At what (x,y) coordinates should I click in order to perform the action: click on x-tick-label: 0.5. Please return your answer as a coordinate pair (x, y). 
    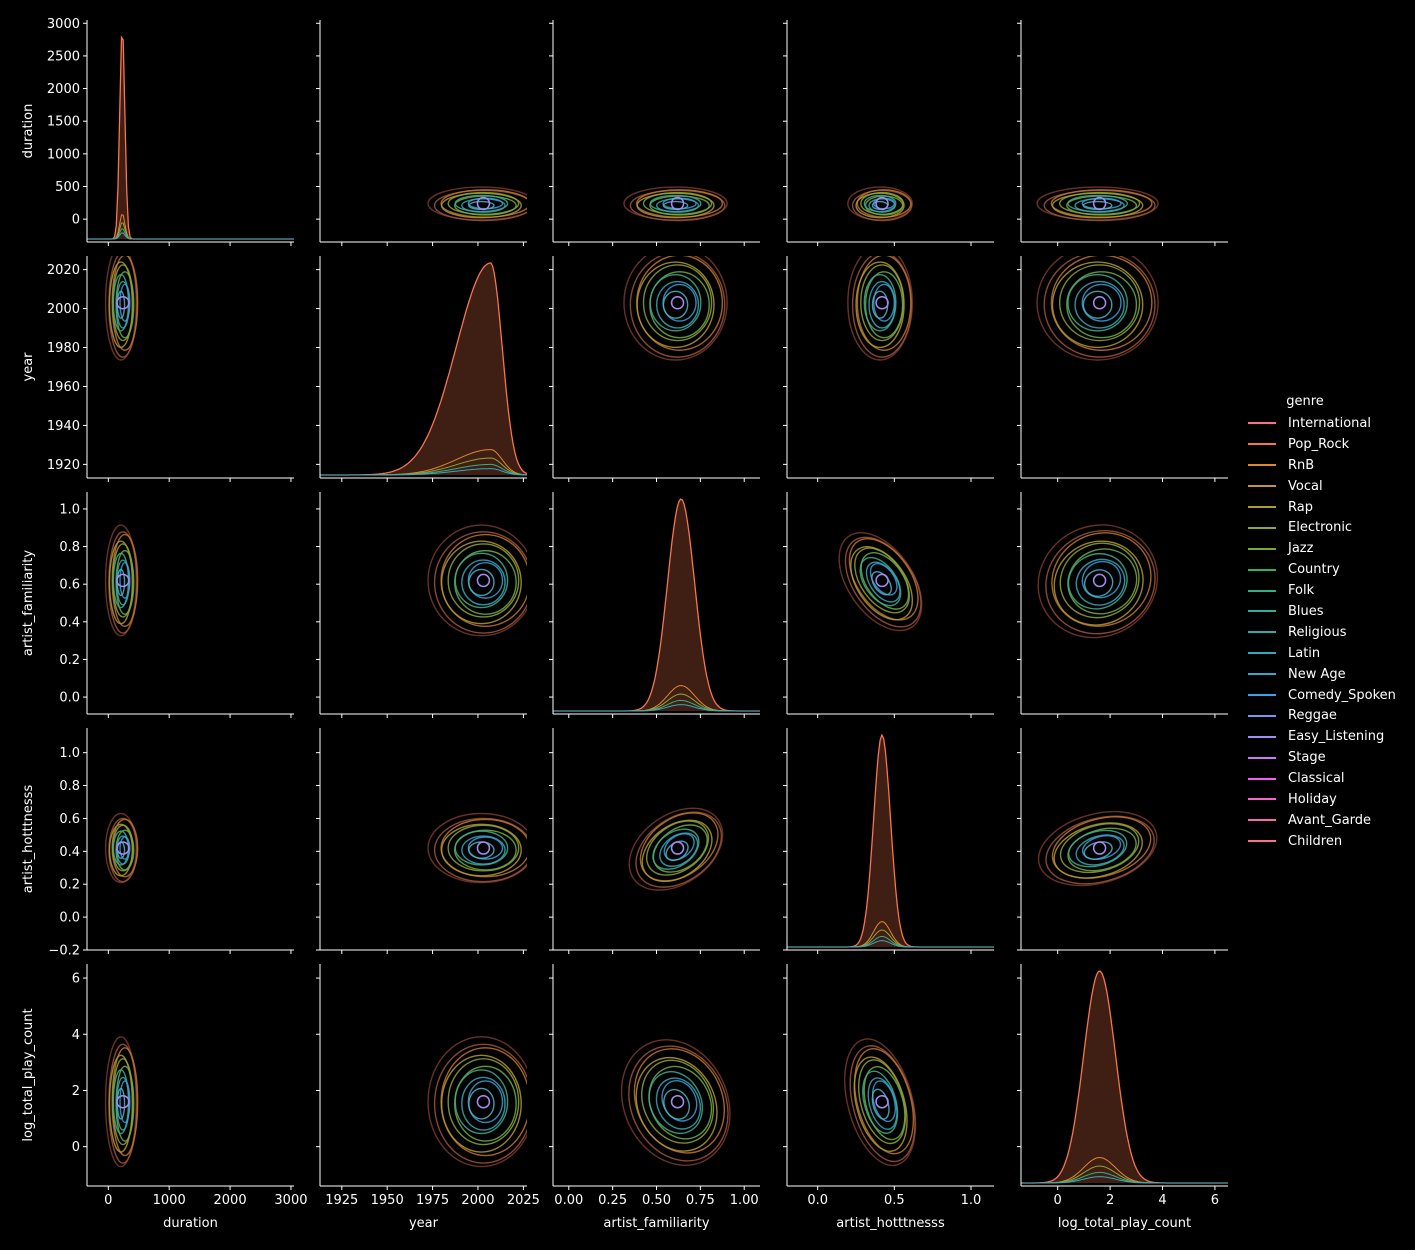
    Looking at the image, I should click on (894, 1200).